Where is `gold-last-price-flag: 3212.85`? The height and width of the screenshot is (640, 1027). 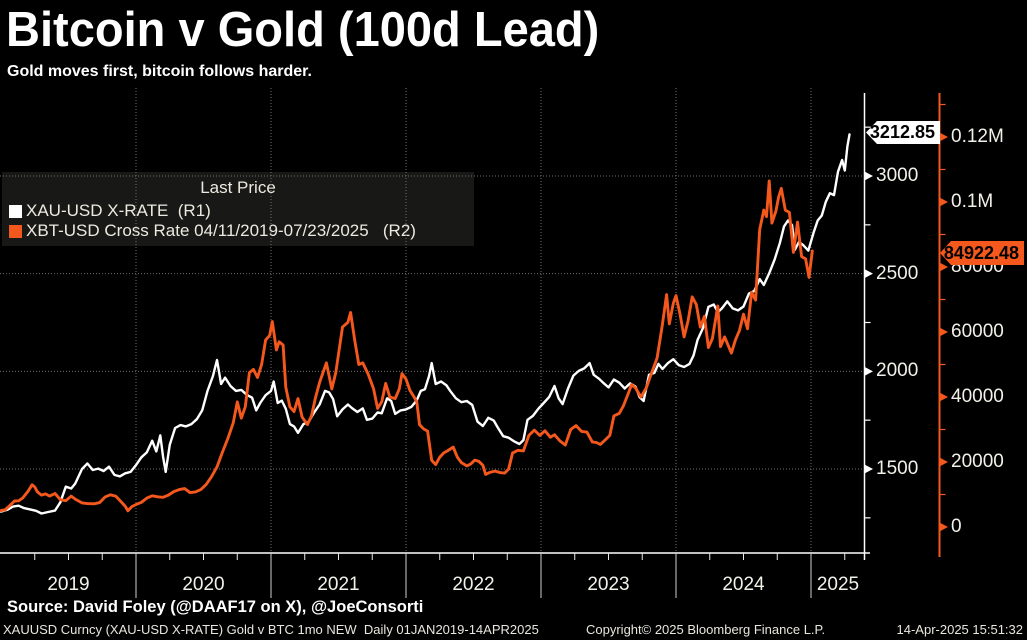 gold-last-price-flag: 3212.85 is located at coordinates (903, 132).